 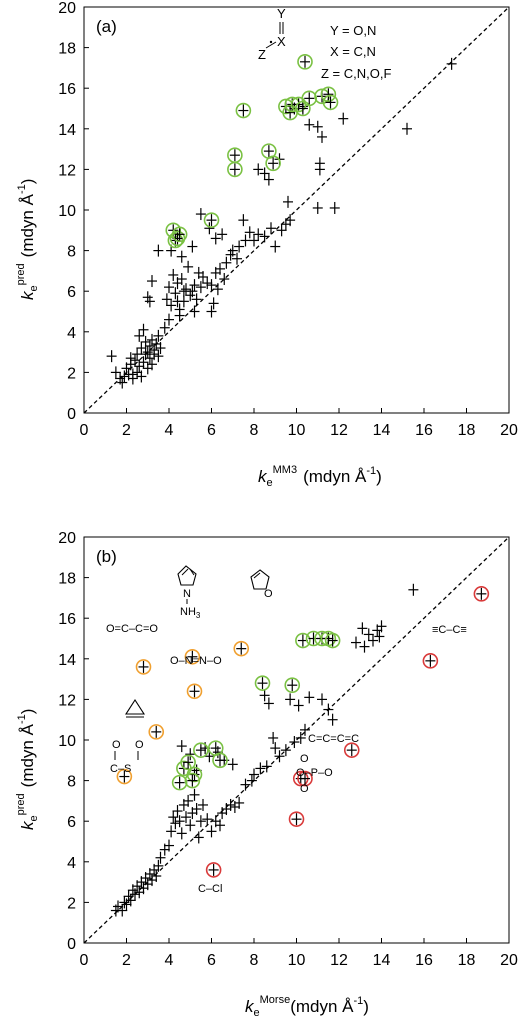 What do you see at coordinates (22, 189) in the screenshot?
I see `y-label-unit-exponent: -1` at bounding box center [22, 189].